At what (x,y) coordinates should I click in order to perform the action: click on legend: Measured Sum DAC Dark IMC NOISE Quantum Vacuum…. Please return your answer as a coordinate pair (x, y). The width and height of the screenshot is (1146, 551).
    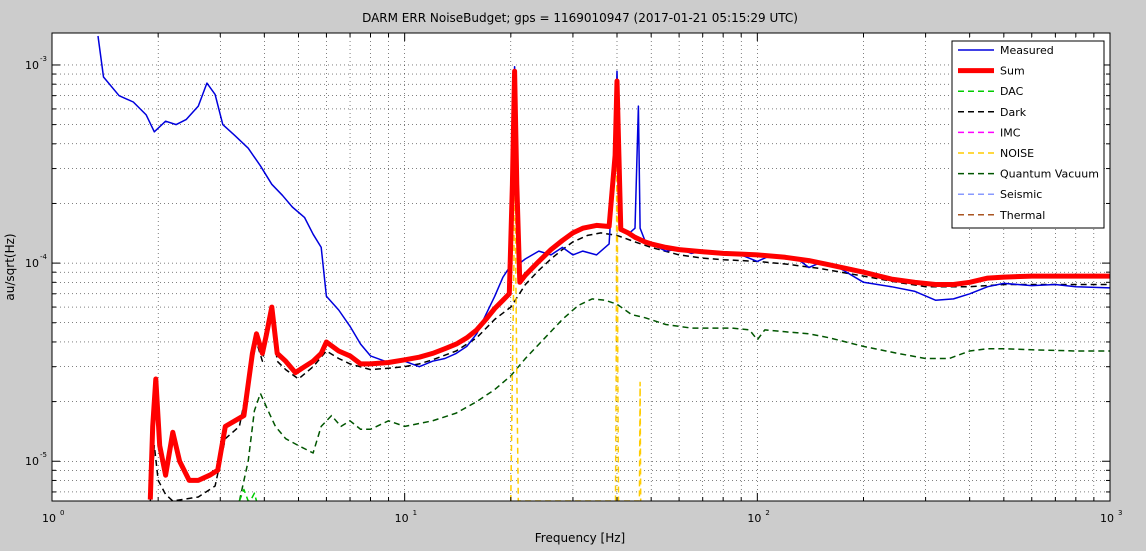
    Looking at the image, I should click on (1028, 134).